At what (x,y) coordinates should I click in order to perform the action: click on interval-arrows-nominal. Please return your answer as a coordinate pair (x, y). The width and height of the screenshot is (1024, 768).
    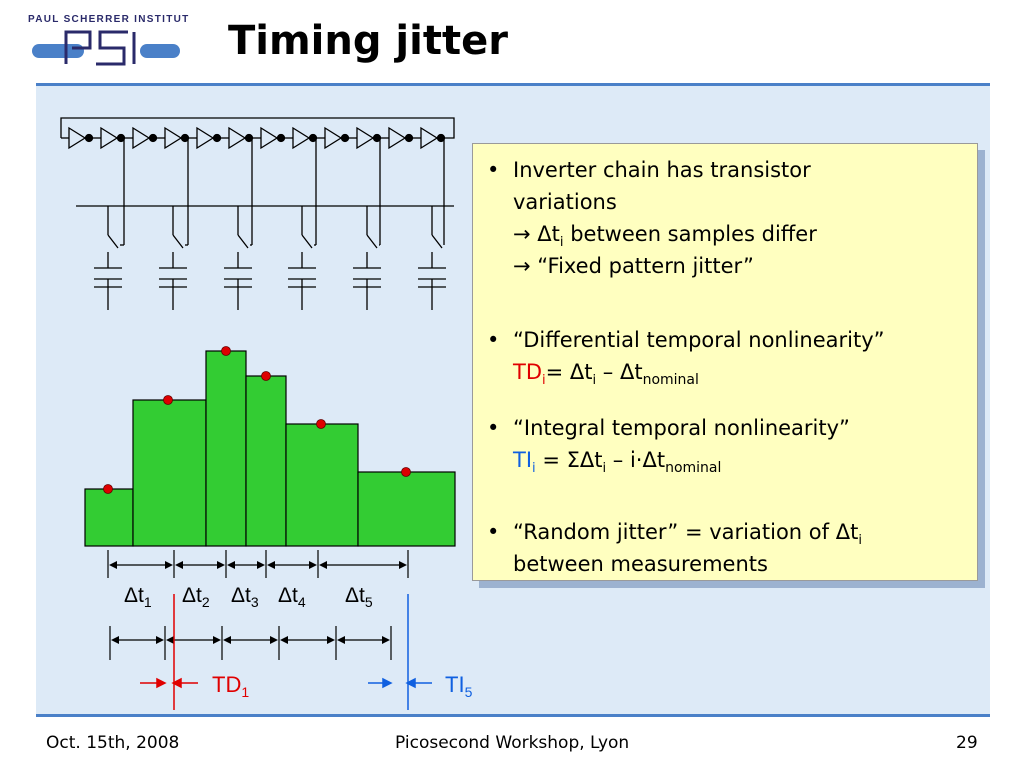
    Looking at the image, I should click on (250, 643).